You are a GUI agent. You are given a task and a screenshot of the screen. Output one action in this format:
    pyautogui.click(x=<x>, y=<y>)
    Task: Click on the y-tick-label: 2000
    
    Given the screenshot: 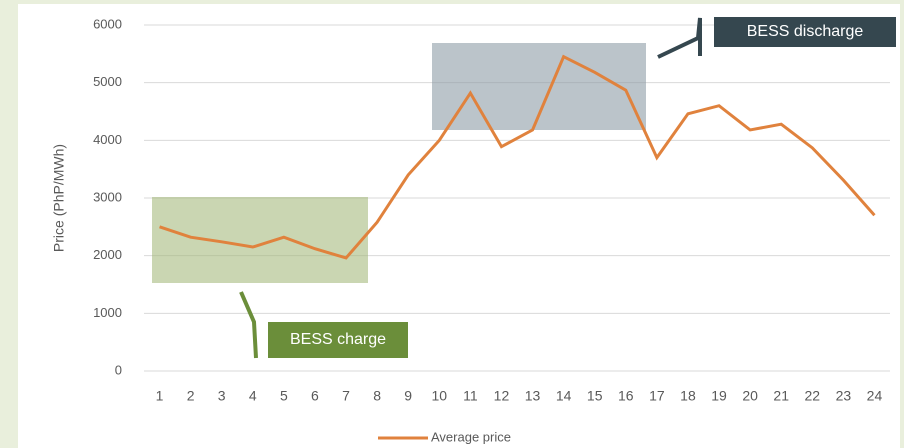 What is the action you would take?
    pyautogui.click(x=107, y=254)
    